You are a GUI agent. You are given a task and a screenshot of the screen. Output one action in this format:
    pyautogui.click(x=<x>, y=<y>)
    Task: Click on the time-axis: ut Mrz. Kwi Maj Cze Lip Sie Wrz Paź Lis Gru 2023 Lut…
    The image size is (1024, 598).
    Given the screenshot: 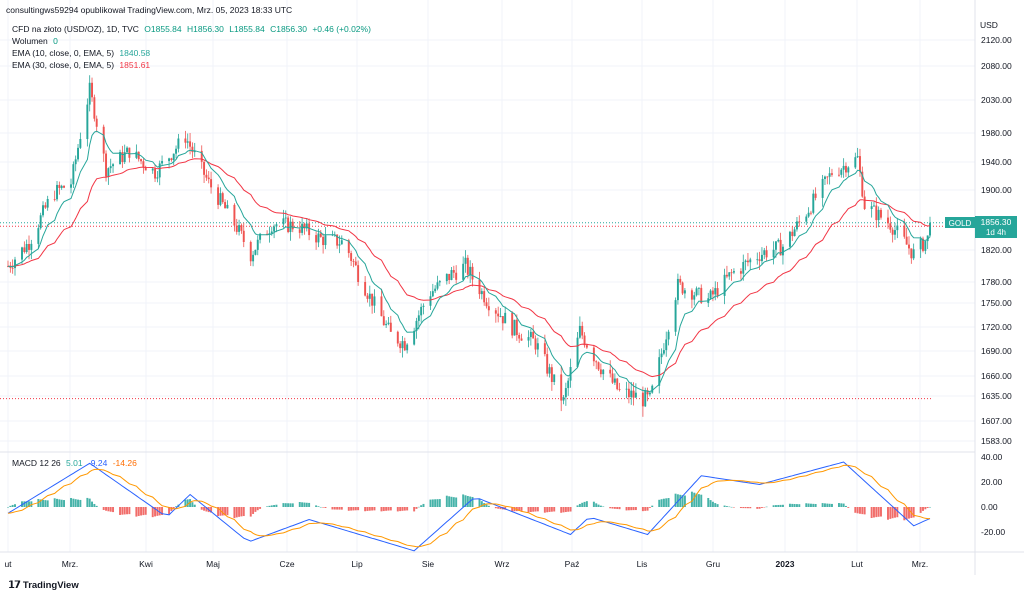 What is the action you would take?
    pyautogui.click(x=466, y=564)
    